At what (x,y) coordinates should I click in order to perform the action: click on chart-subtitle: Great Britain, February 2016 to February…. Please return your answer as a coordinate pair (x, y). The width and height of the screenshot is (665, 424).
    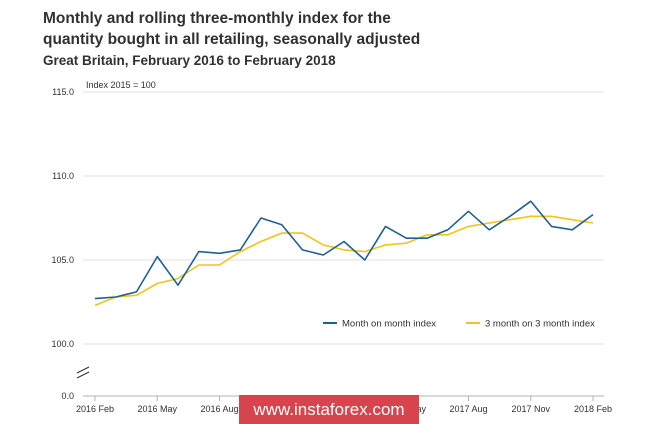
    Looking at the image, I should click on (189, 60).